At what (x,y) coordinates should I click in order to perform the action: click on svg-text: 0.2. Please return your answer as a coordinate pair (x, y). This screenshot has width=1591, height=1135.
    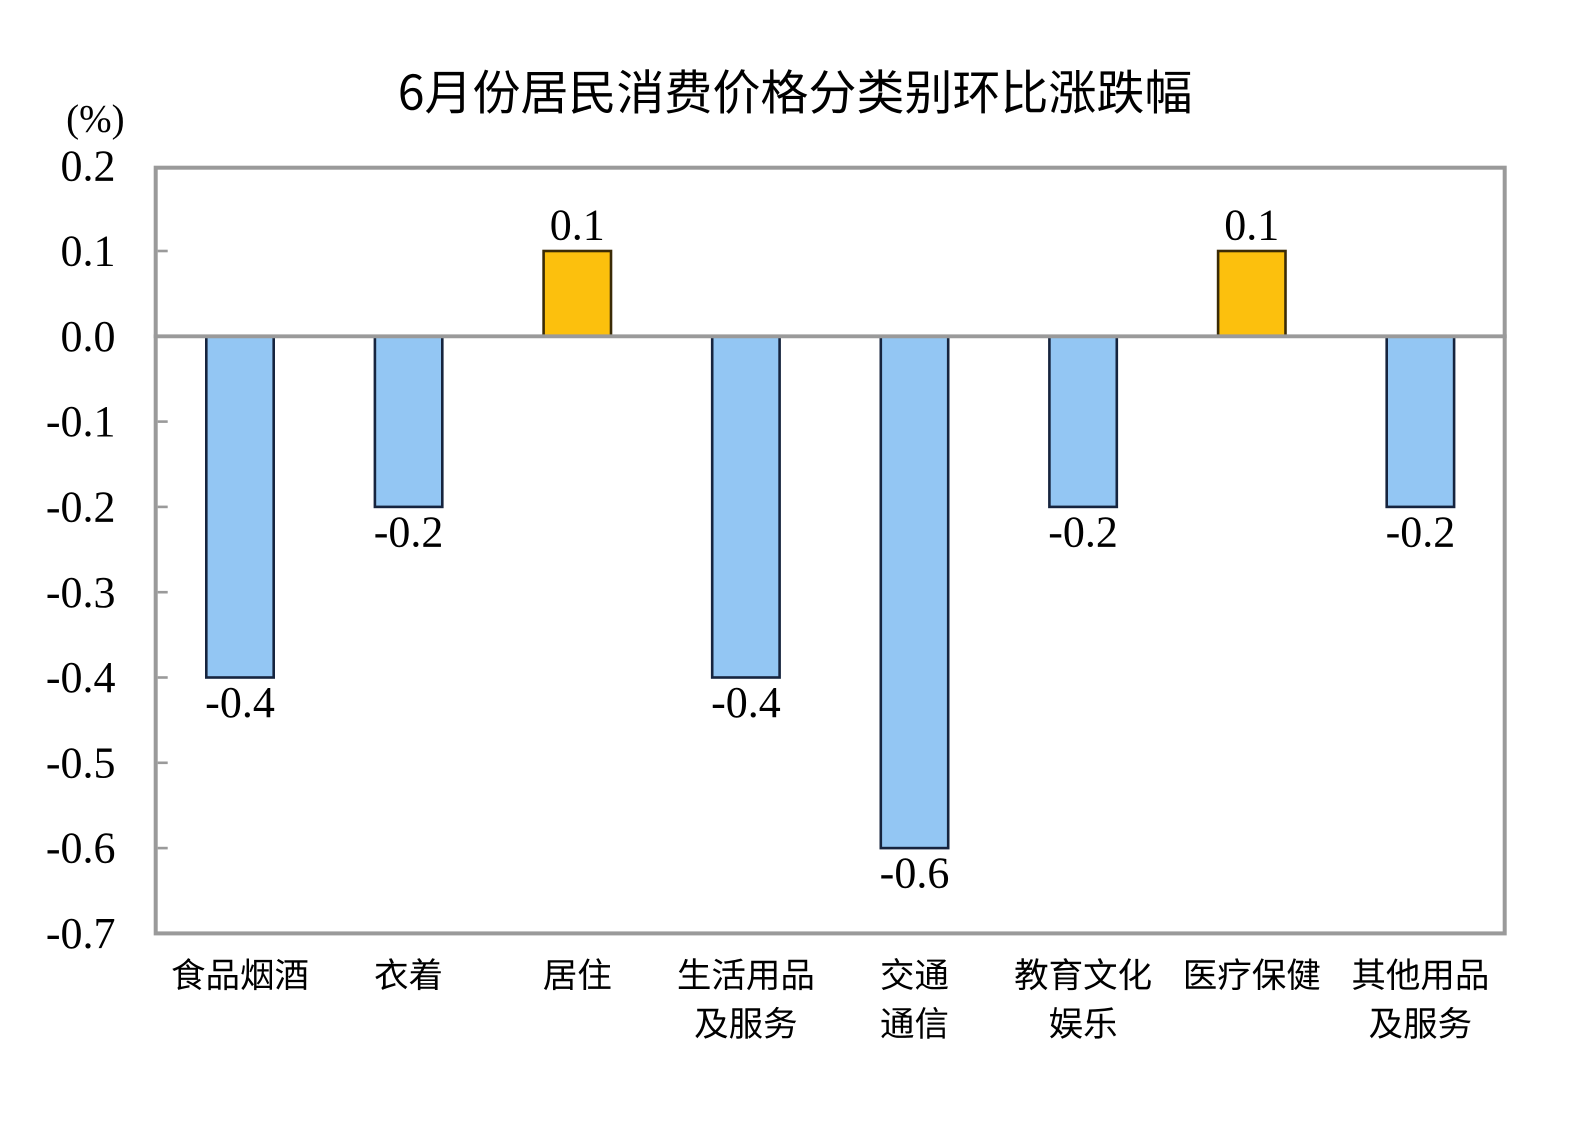
    Looking at the image, I should click on (88, 165).